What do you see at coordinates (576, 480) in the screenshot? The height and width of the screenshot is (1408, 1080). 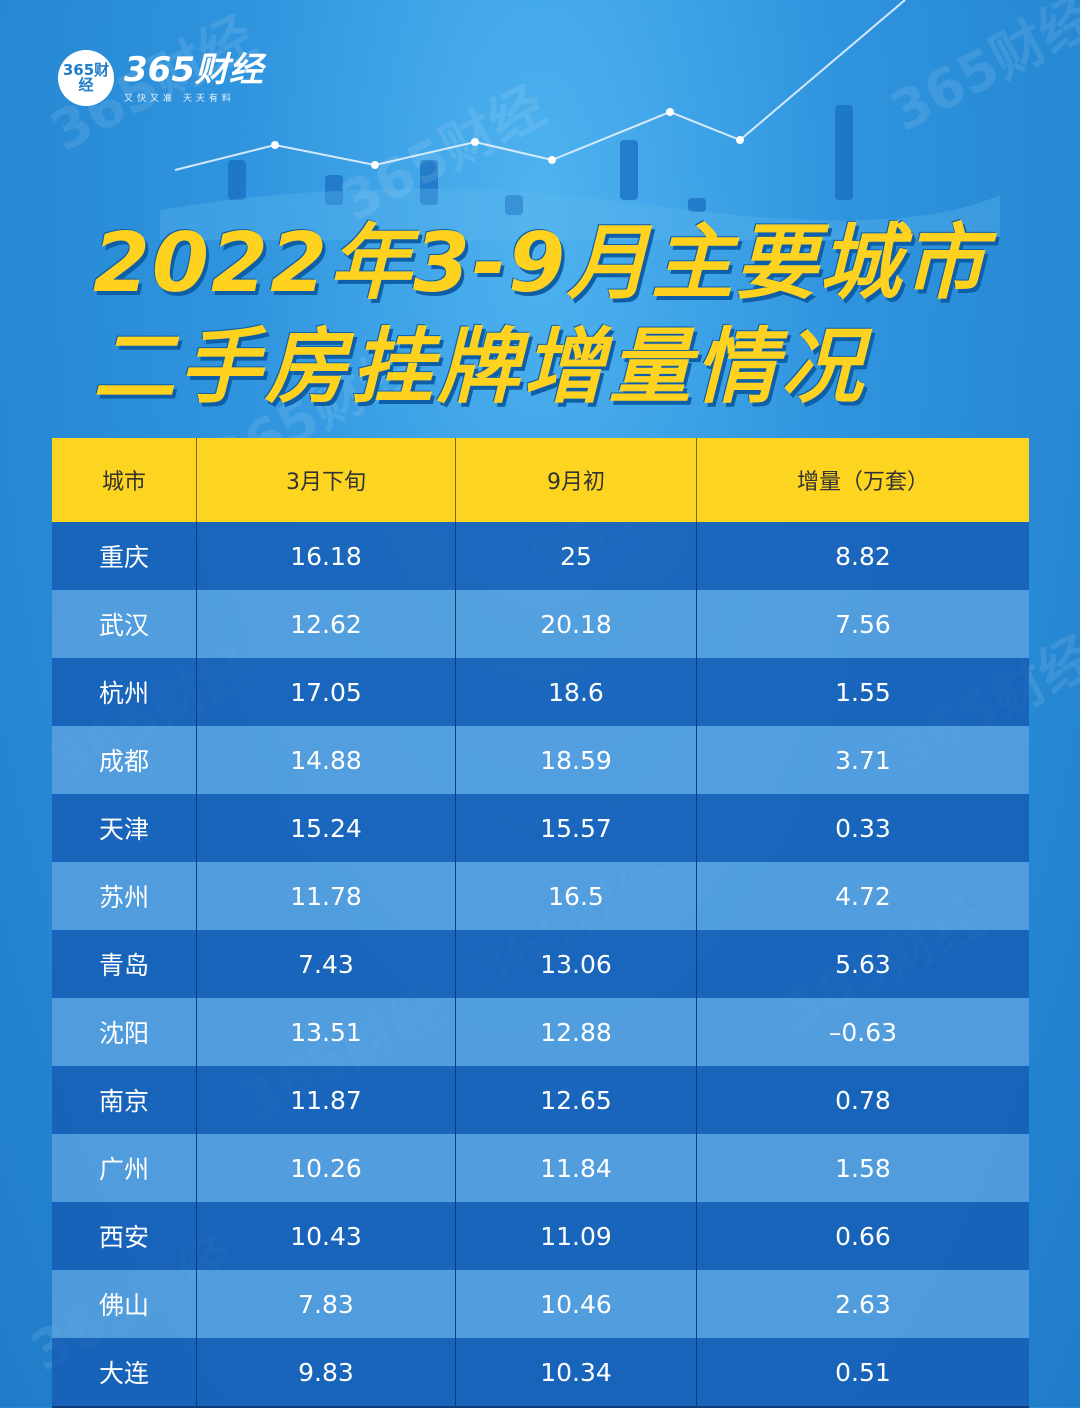 I see `header-early-september: 9月初` at bounding box center [576, 480].